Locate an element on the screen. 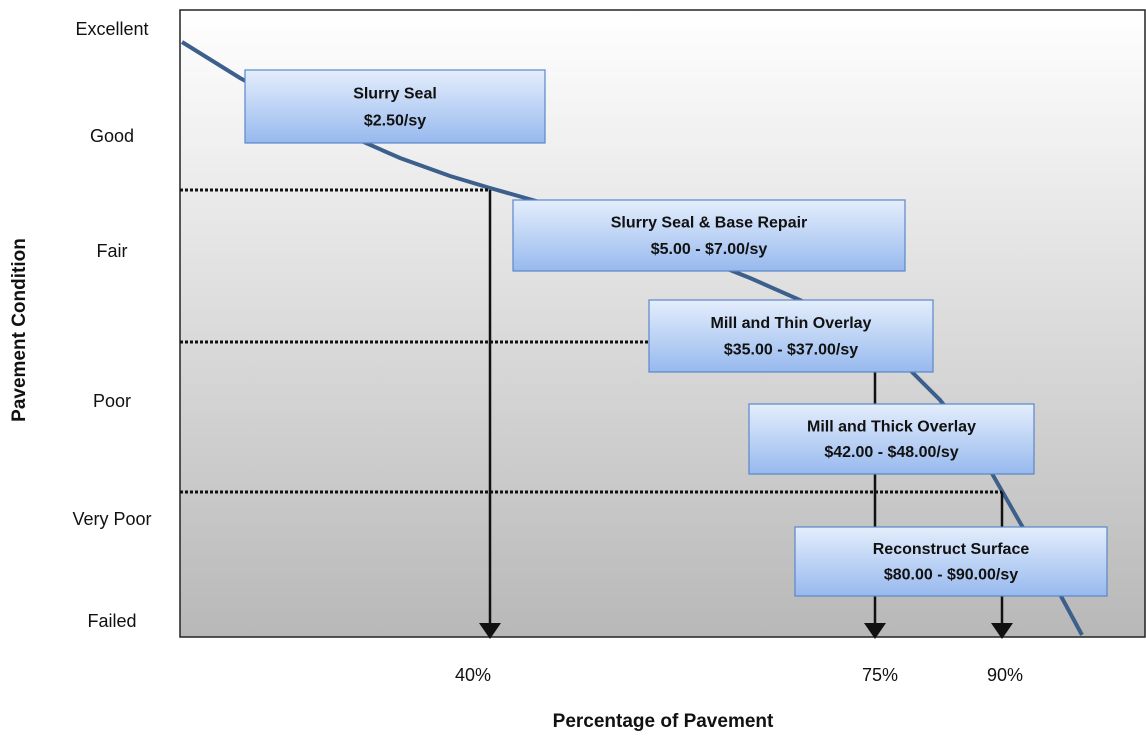  x-labels: 40% 75% 90% is located at coordinates (739, 675).